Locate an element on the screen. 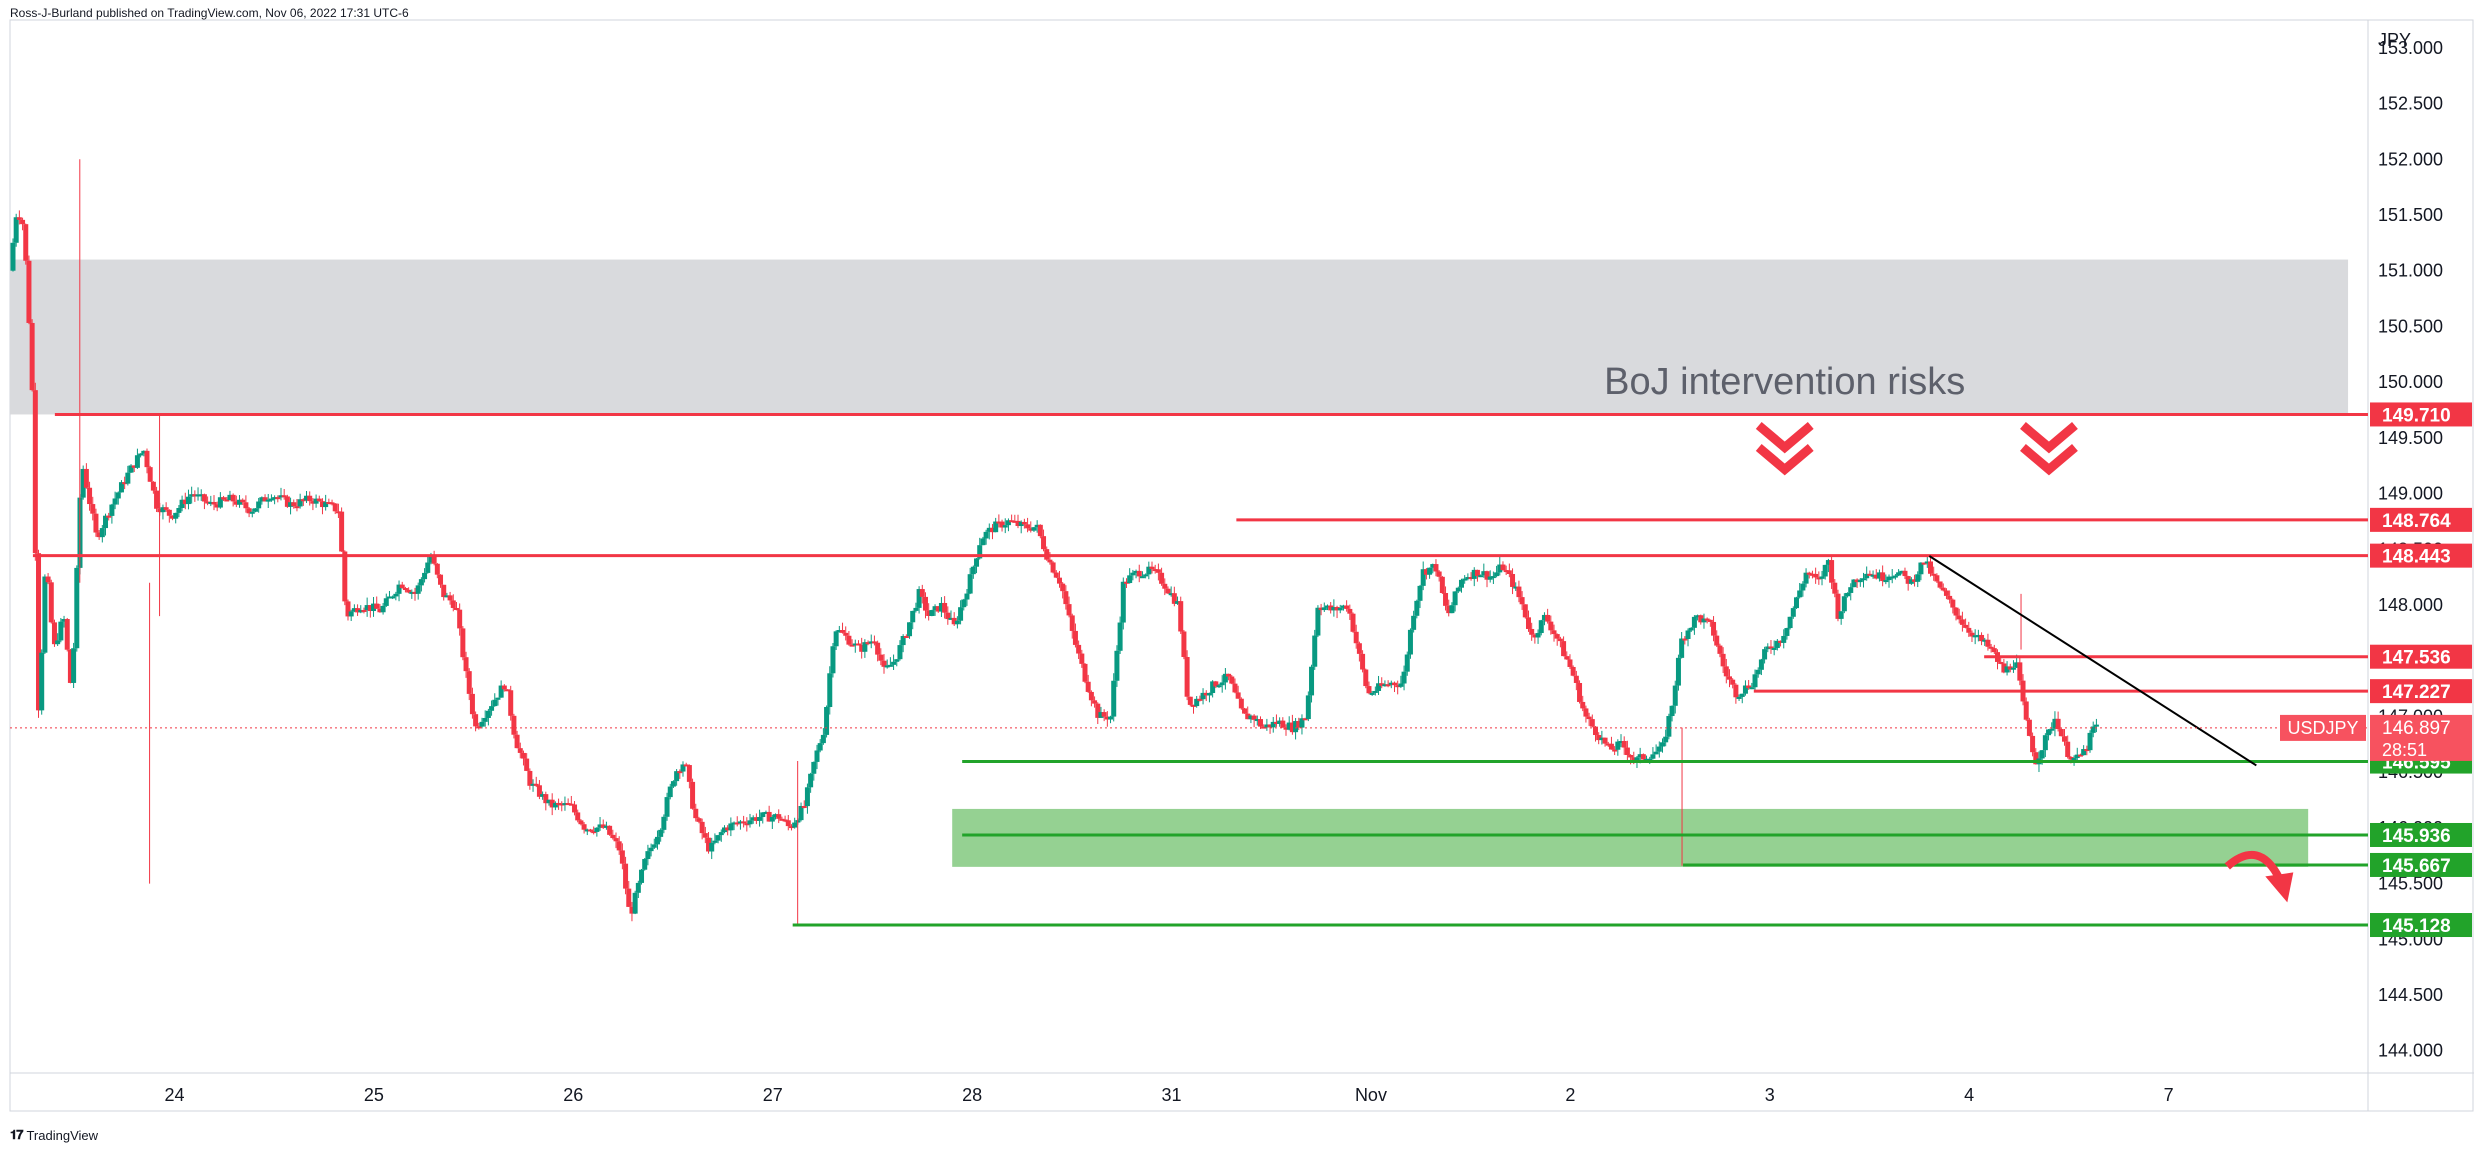 The height and width of the screenshot is (1154, 2474). symbol-tag-label: USDJPY is located at coordinates (2322, 728).